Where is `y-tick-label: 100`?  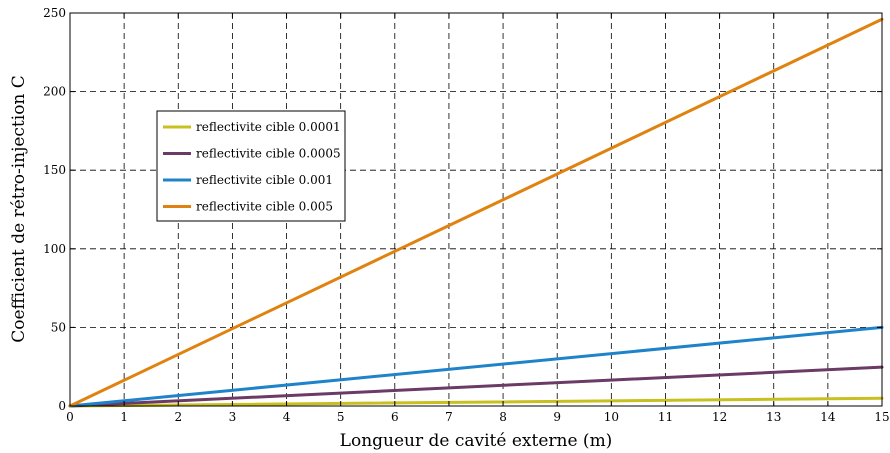
y-tick-label: 100 is located at coordinates (54, 249).